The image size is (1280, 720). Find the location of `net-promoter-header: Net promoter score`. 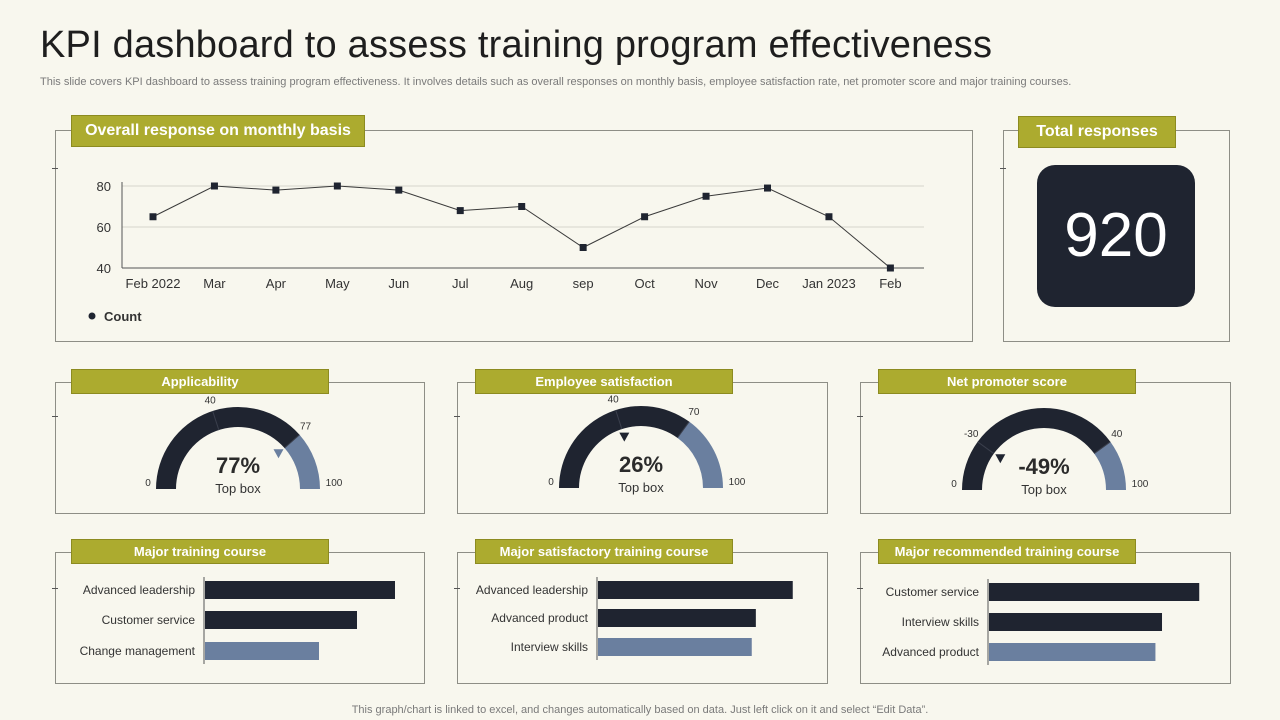

net-promoter-header: Net promoter score is located at coordinates (1007, 381).